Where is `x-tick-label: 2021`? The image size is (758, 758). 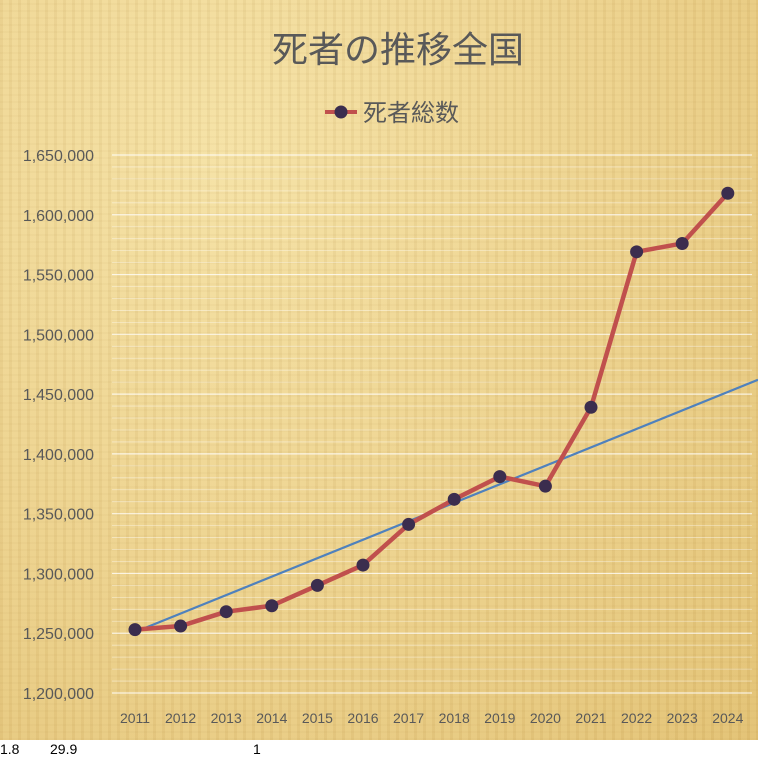
x-tick-label: 2021 is located at coordinates (590, 718).